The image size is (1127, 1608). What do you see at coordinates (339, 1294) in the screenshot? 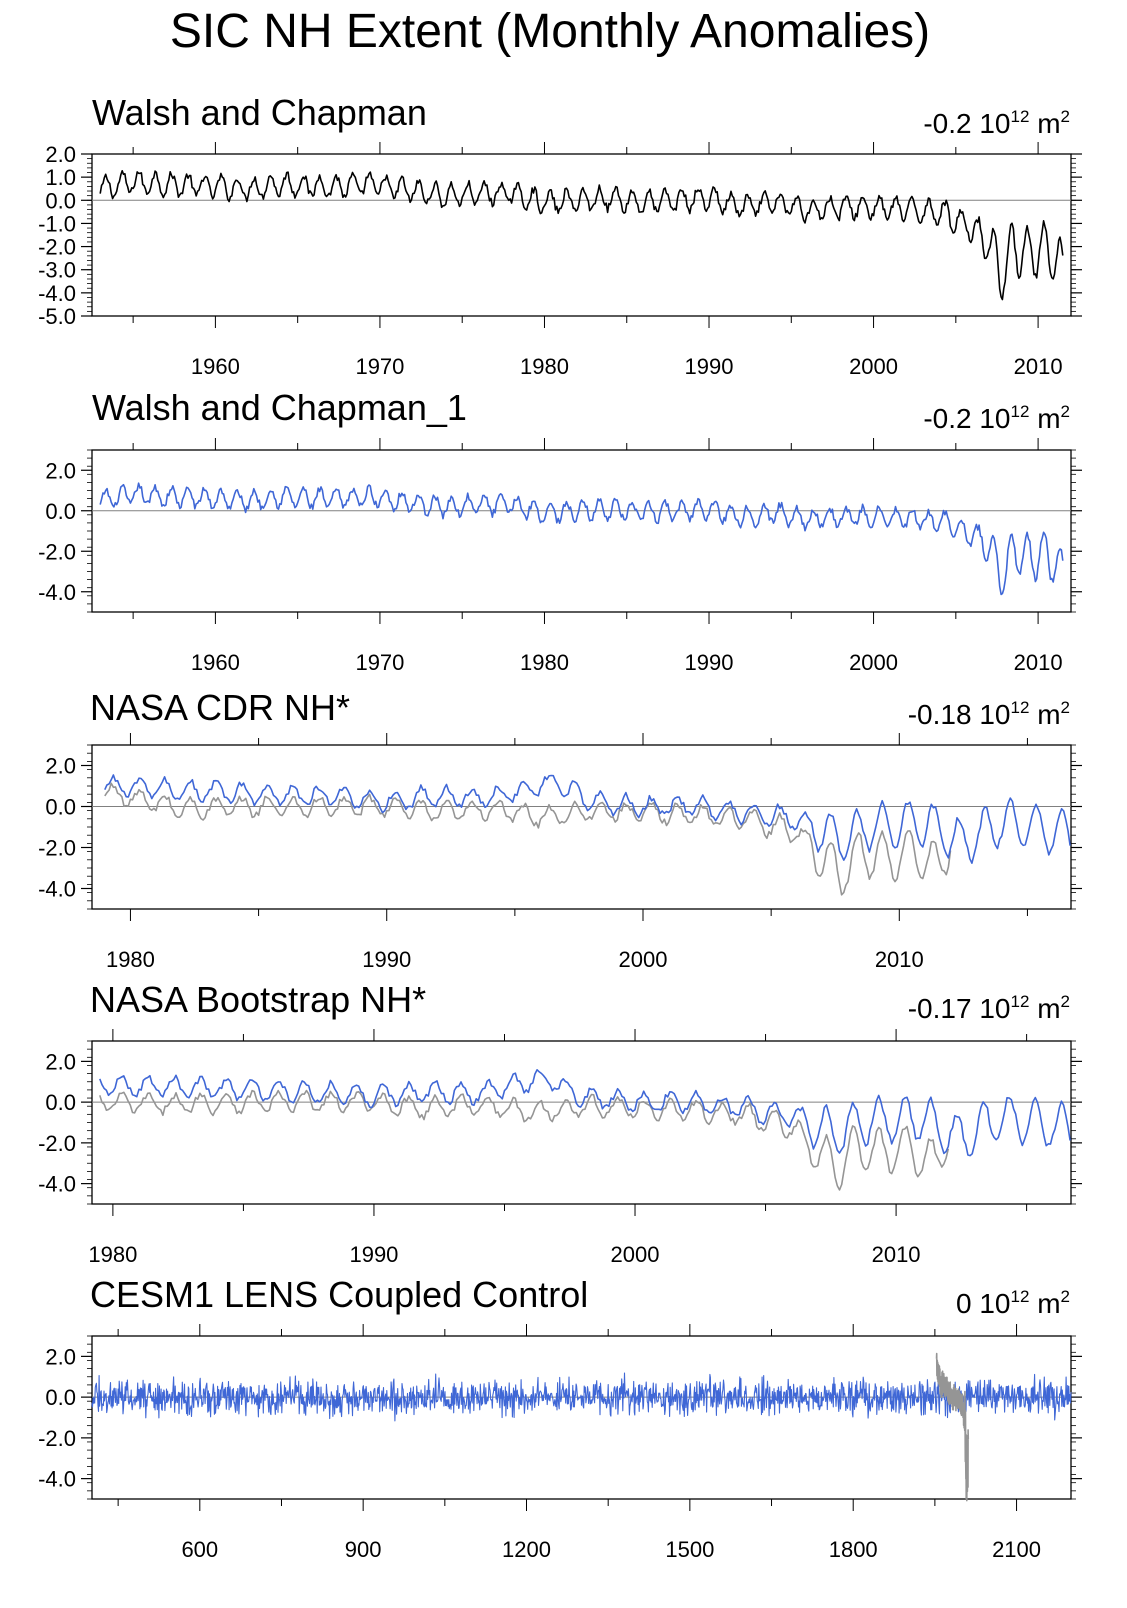
I see `panel-title: CESM1 LENS Coupled Control` at bounding box center [339, 1294].